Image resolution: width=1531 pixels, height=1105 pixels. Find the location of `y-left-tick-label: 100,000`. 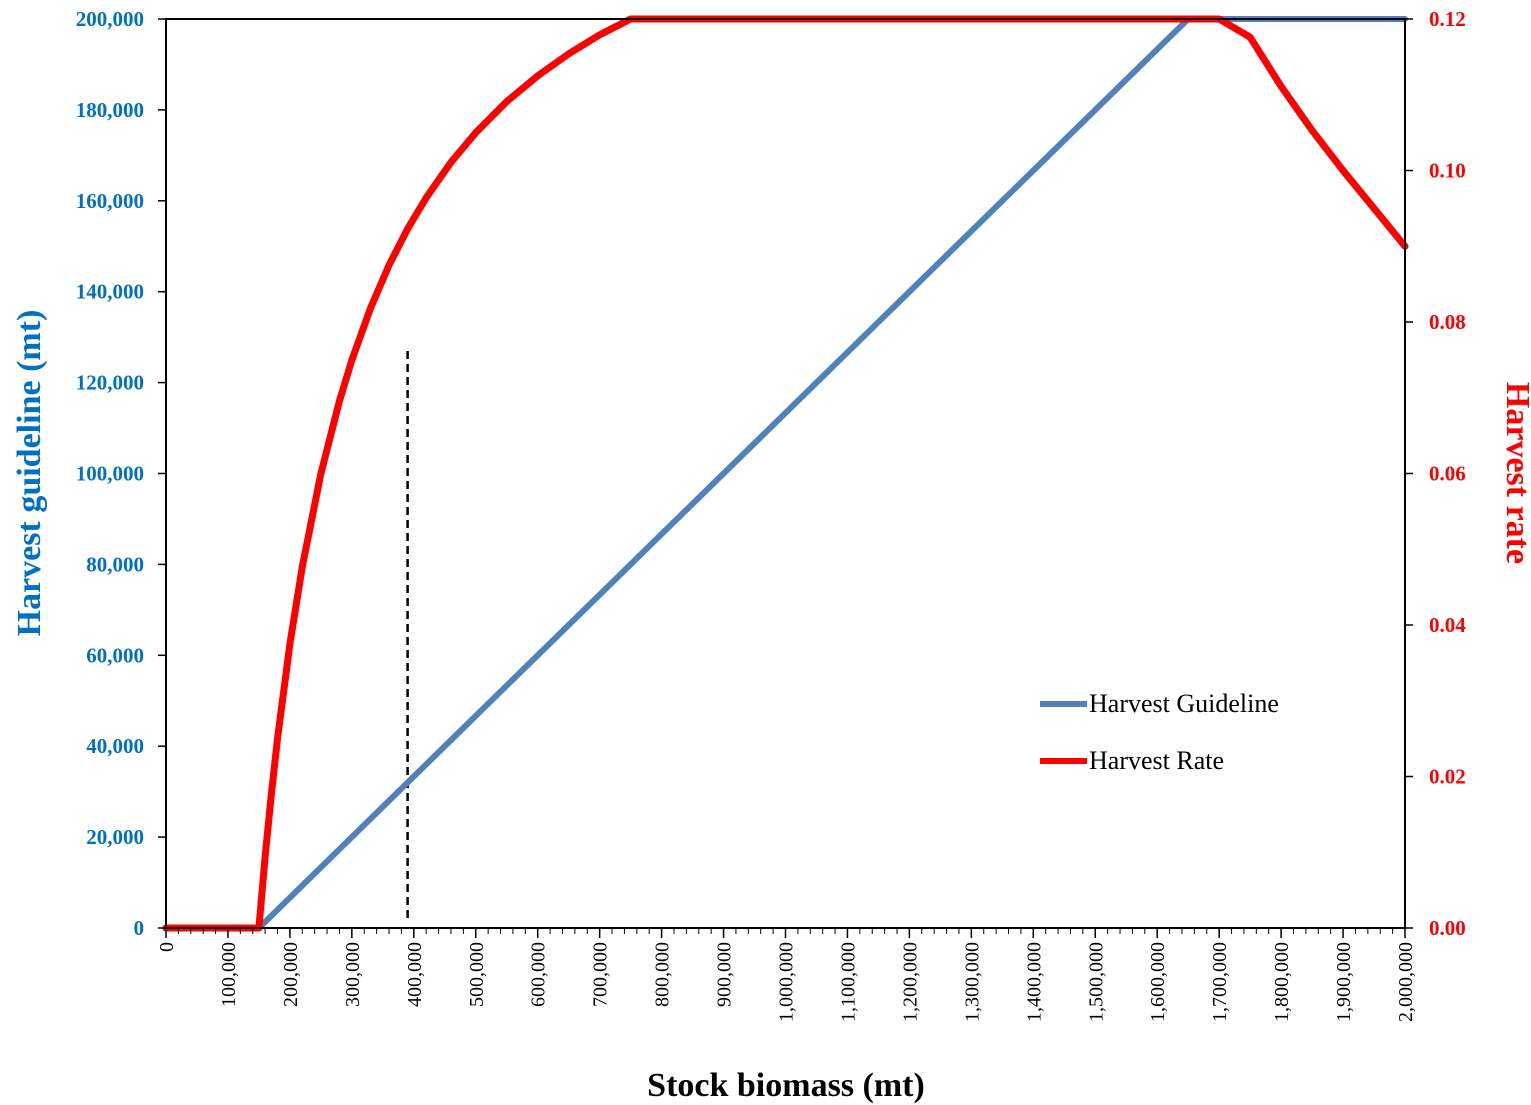

y-left-tick-label: 100,000 is located at coordinates (110, 474).